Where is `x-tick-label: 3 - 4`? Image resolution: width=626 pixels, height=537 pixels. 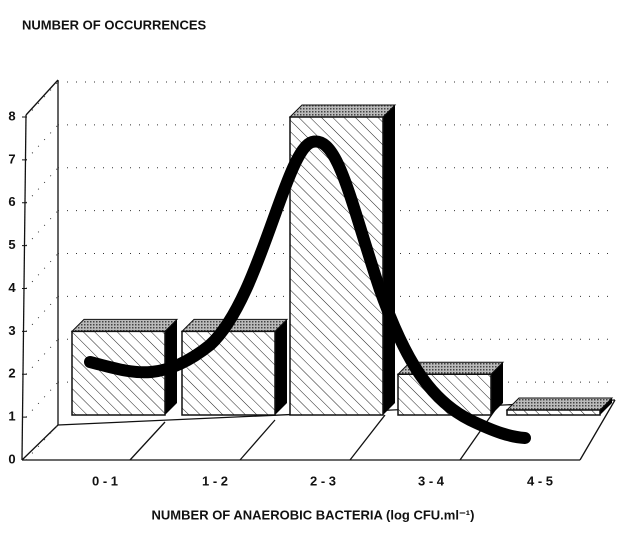
x-tick-label: 3 - 4 is located at coordinates (431, 480).